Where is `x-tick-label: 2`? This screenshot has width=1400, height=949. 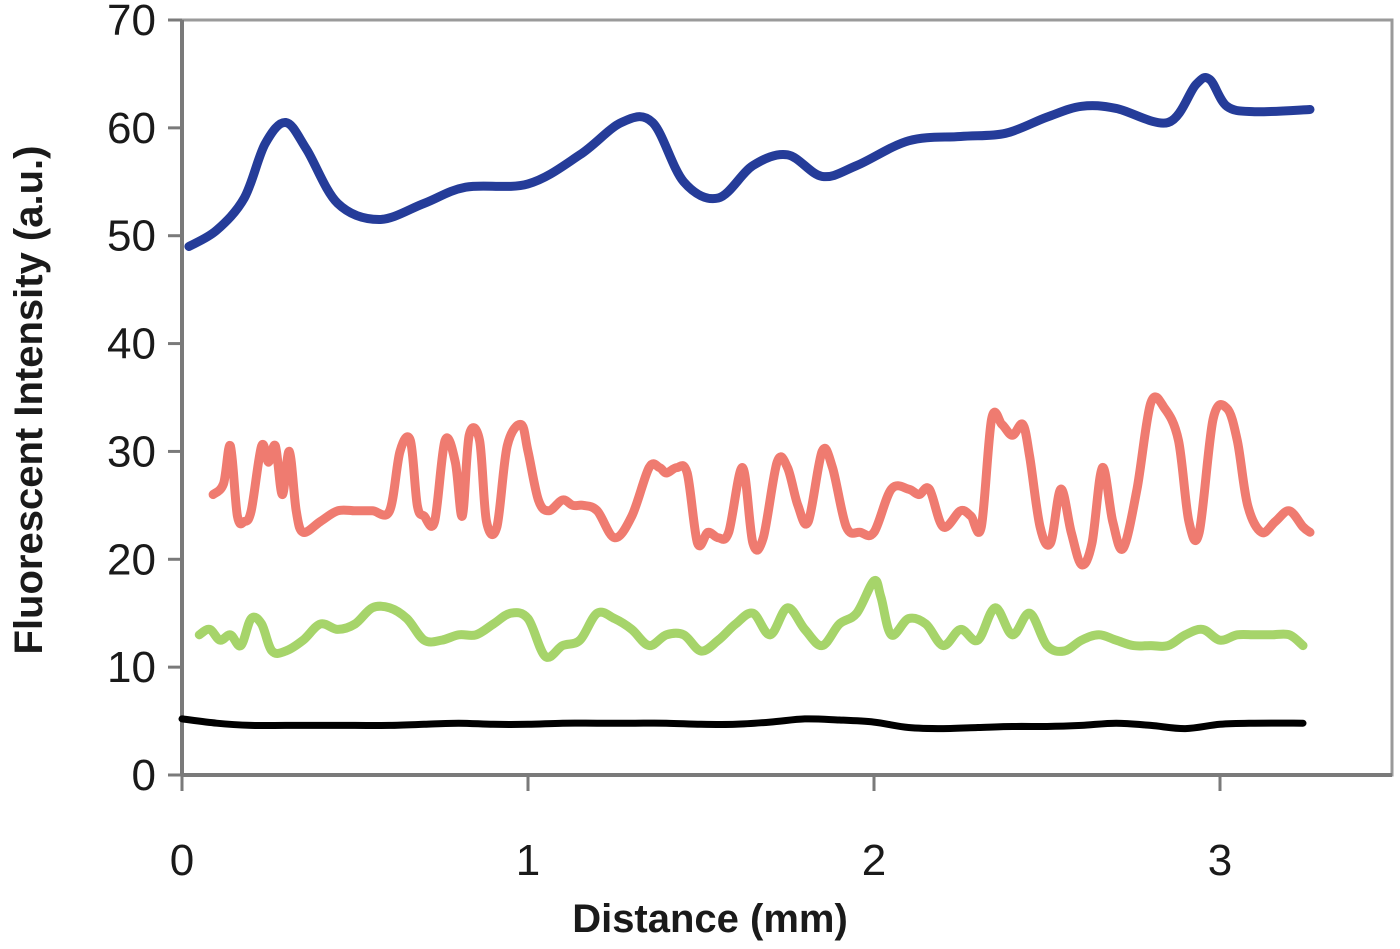 x-tick-label: 2 is located at coordinates (874, 860).